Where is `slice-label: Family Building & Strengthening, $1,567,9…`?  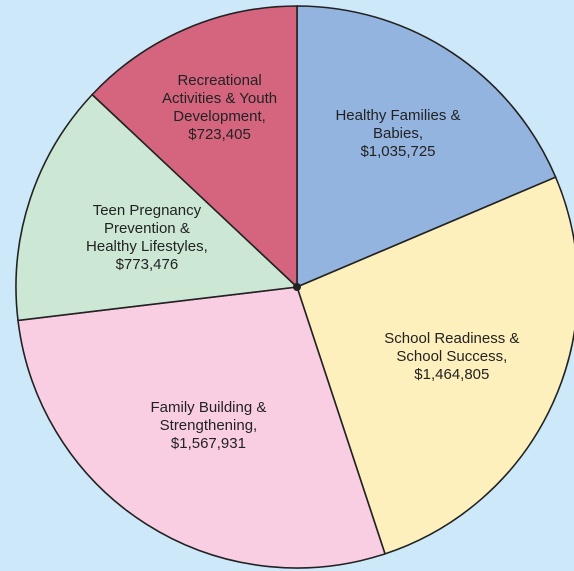
slice-label: Family Building & Strengthening, $1,567,9… is located at coordinates (208, 426).